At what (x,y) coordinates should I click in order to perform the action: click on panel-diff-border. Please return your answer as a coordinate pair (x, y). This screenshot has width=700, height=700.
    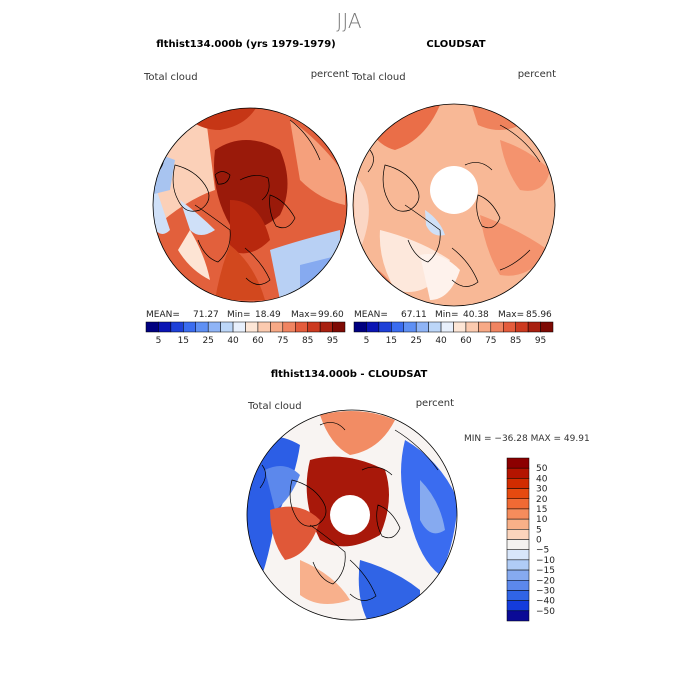
    Looking at the image, I should click on (352, 515).